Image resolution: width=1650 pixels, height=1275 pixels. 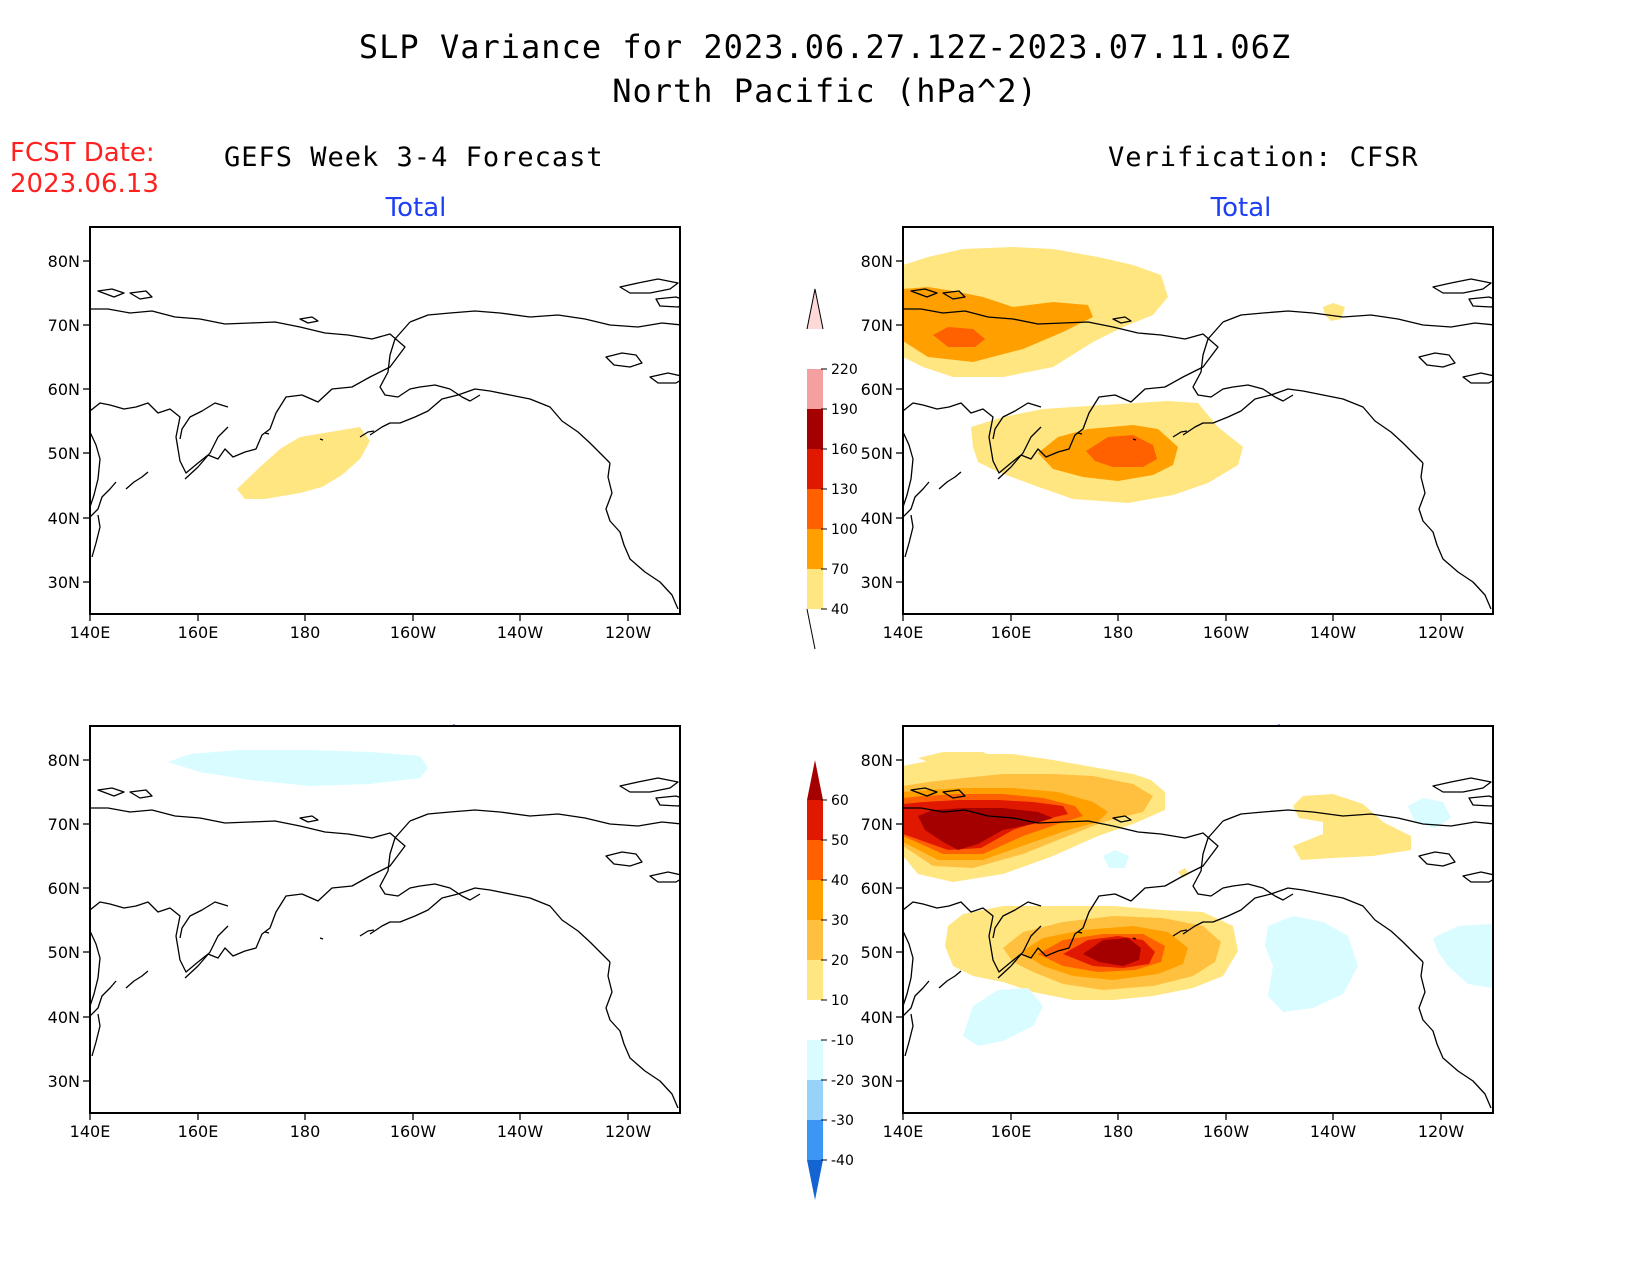 What do you see at coordinates (815, 1180) in the screenshot?
I see `colorbar-bottom-triangle` at bounding box center [815, 1180].